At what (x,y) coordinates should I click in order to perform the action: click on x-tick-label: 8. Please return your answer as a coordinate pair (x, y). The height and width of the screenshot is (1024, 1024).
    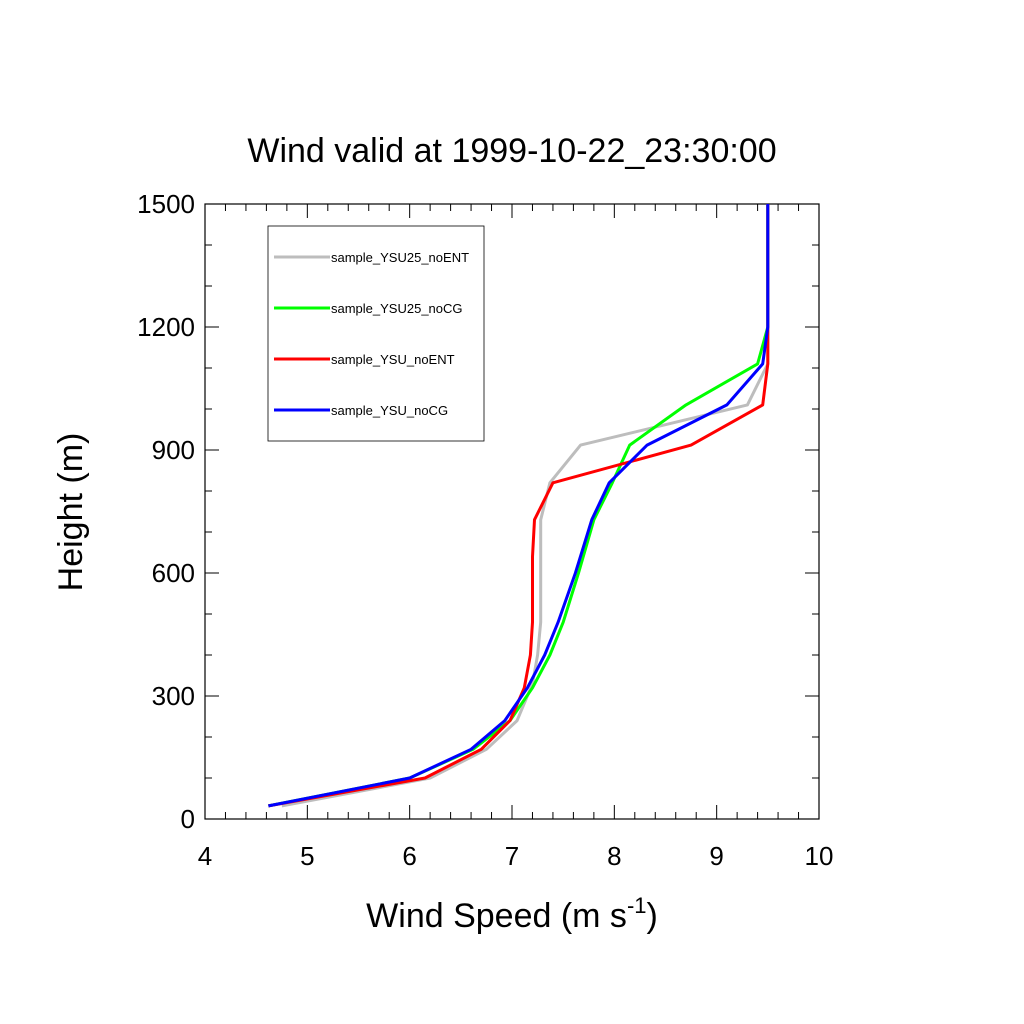
    Looking at the image, I should click on (614, 856).